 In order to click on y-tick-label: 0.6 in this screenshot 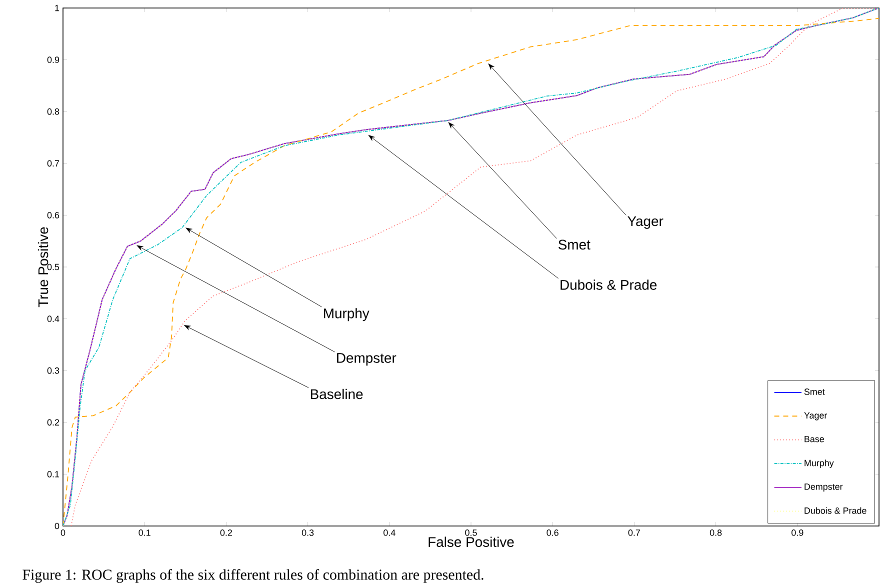, I will do `click(53, 215)`.